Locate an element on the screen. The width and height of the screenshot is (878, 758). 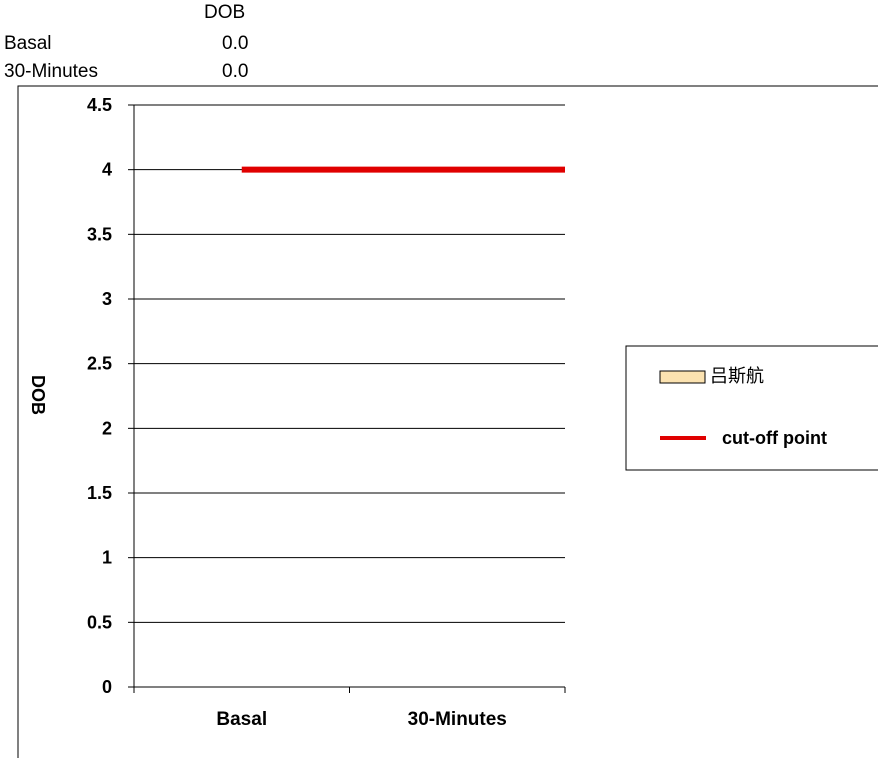
x-tick-label: Basal is located at coordinates (241, 719).